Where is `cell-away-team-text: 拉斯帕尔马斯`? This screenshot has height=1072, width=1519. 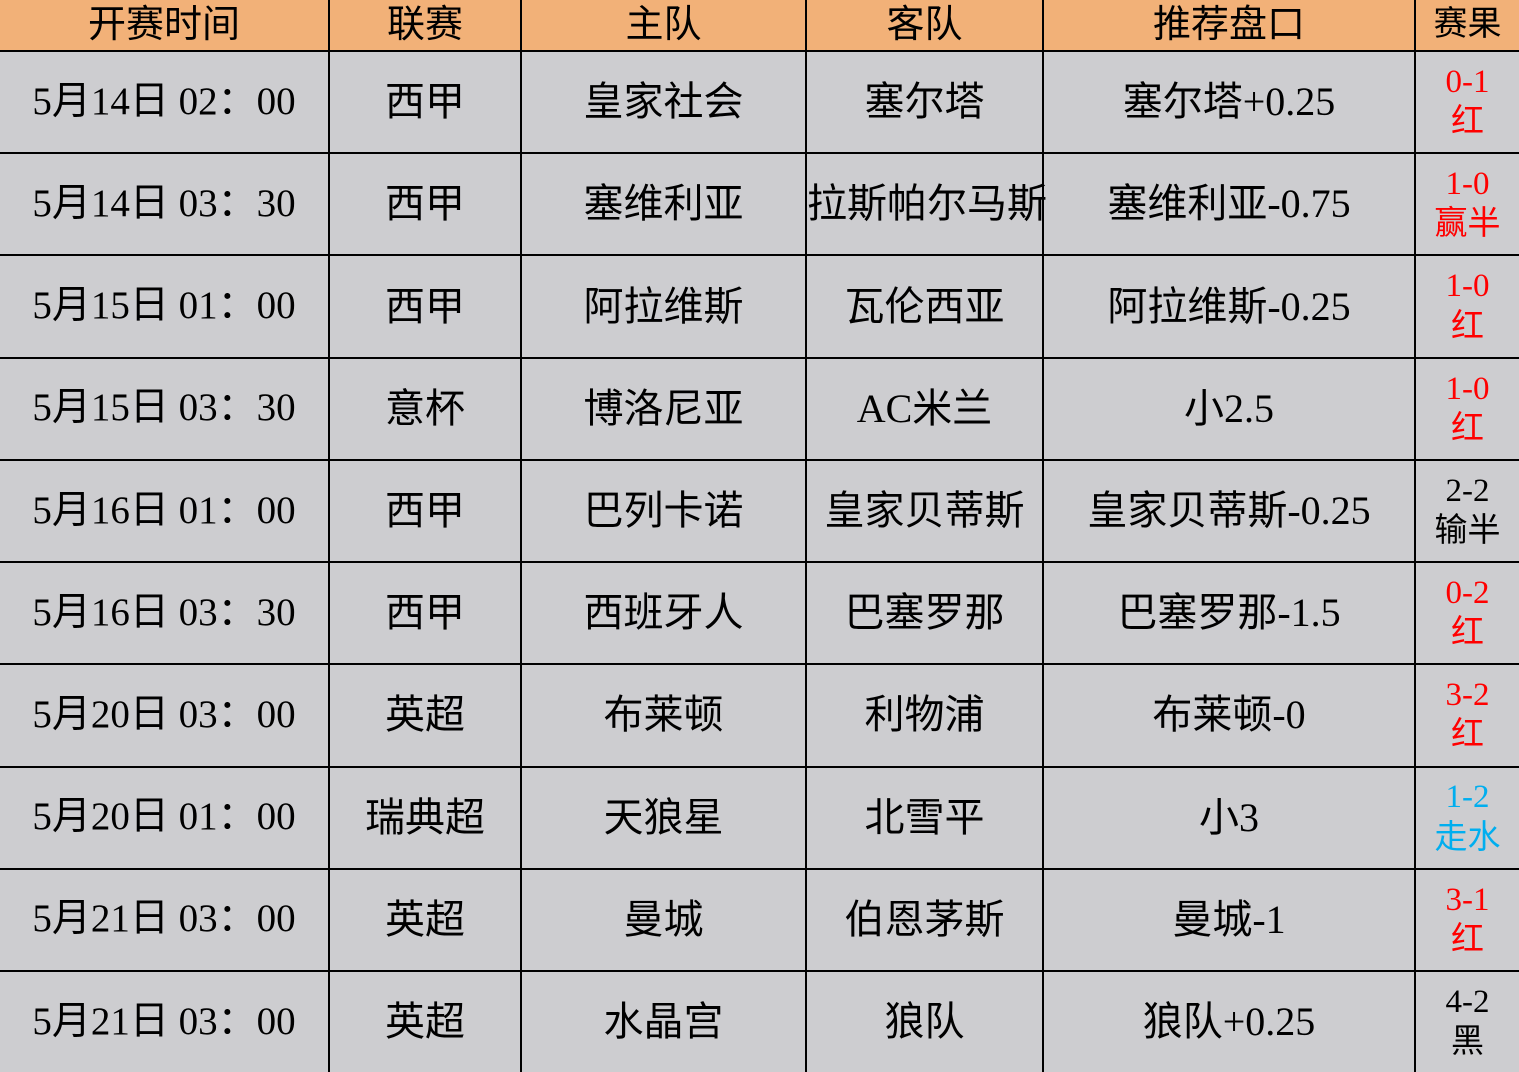
cell-away-team-text: 拉斯帕尔马斯 is located at coordinates (927, 204).